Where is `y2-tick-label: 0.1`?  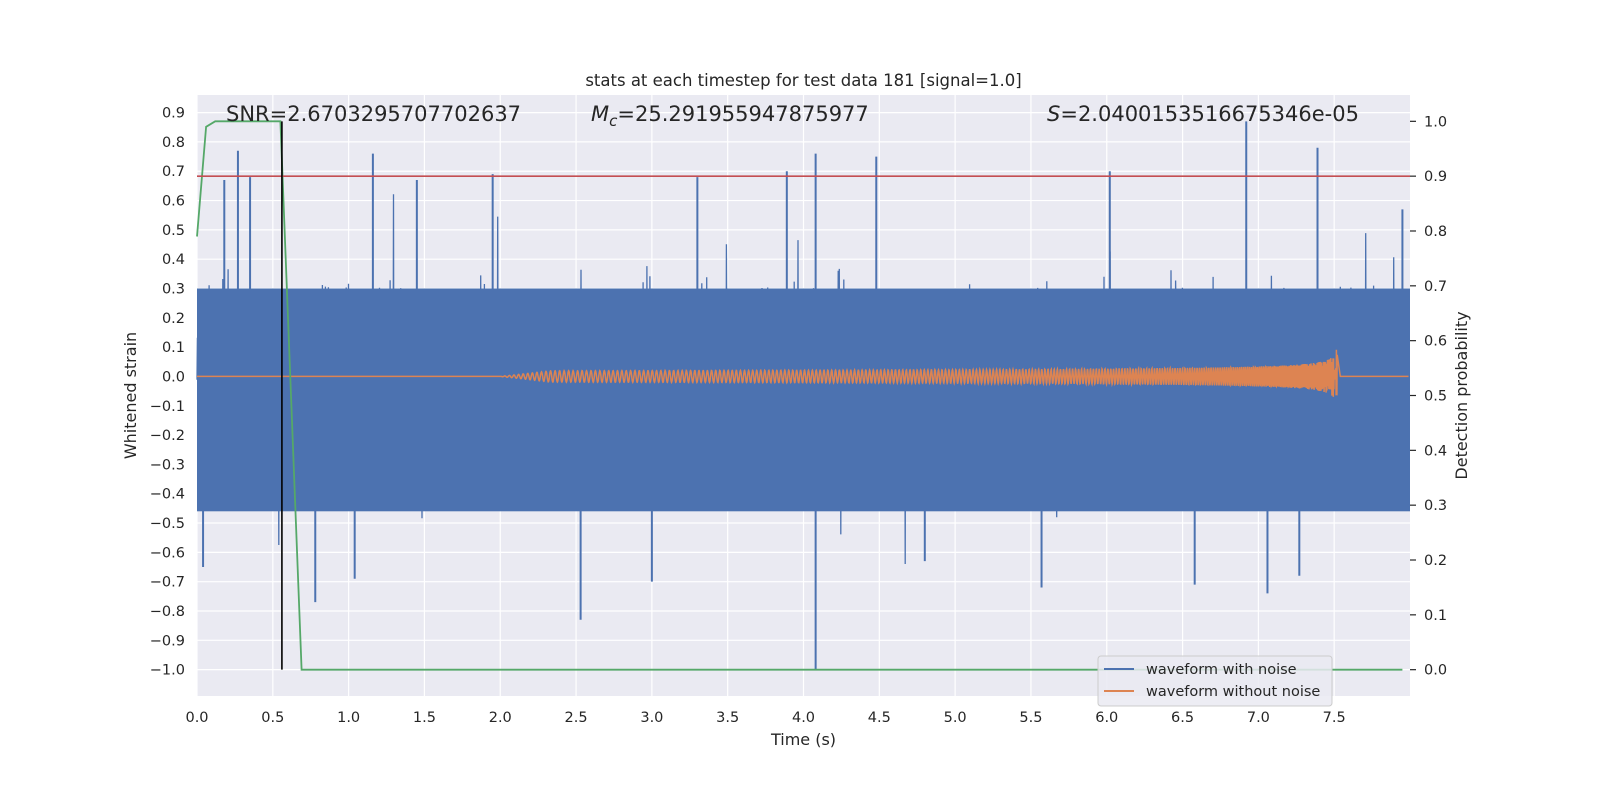 y2-tick-label: 0.1 is located at coordinates (1435, 616).